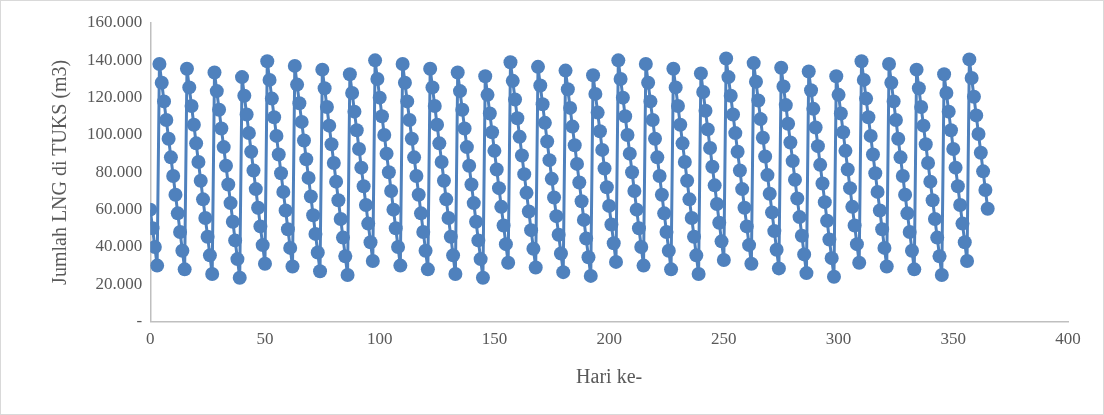 The width and height of the screenshot is (1104, 415). I want to click on x-tick-label: 200, so click(609, 339).